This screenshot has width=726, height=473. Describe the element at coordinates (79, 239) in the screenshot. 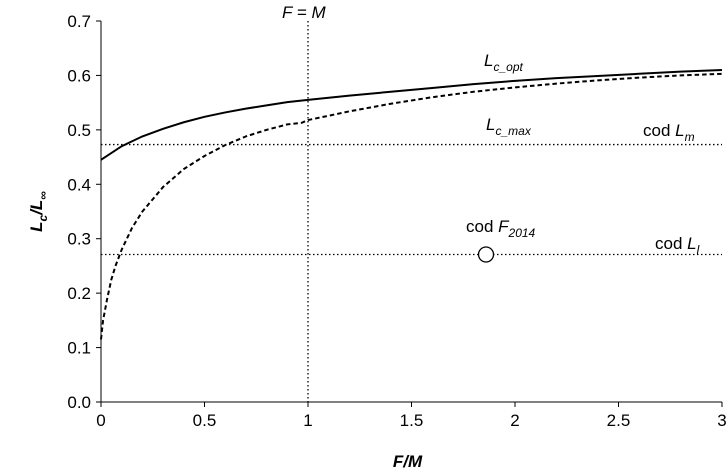

I see `y-tick-label: 0.3` at that location.